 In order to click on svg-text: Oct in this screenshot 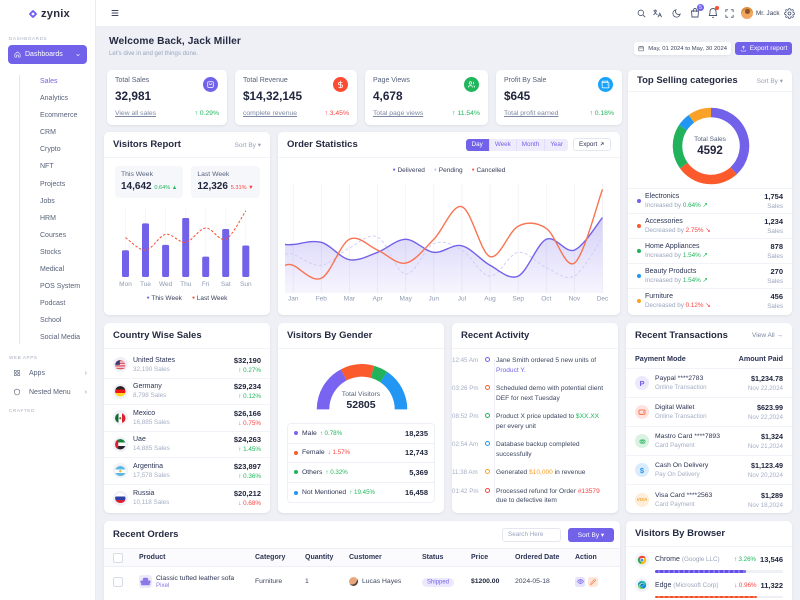, I will do `click(546, 299)`.